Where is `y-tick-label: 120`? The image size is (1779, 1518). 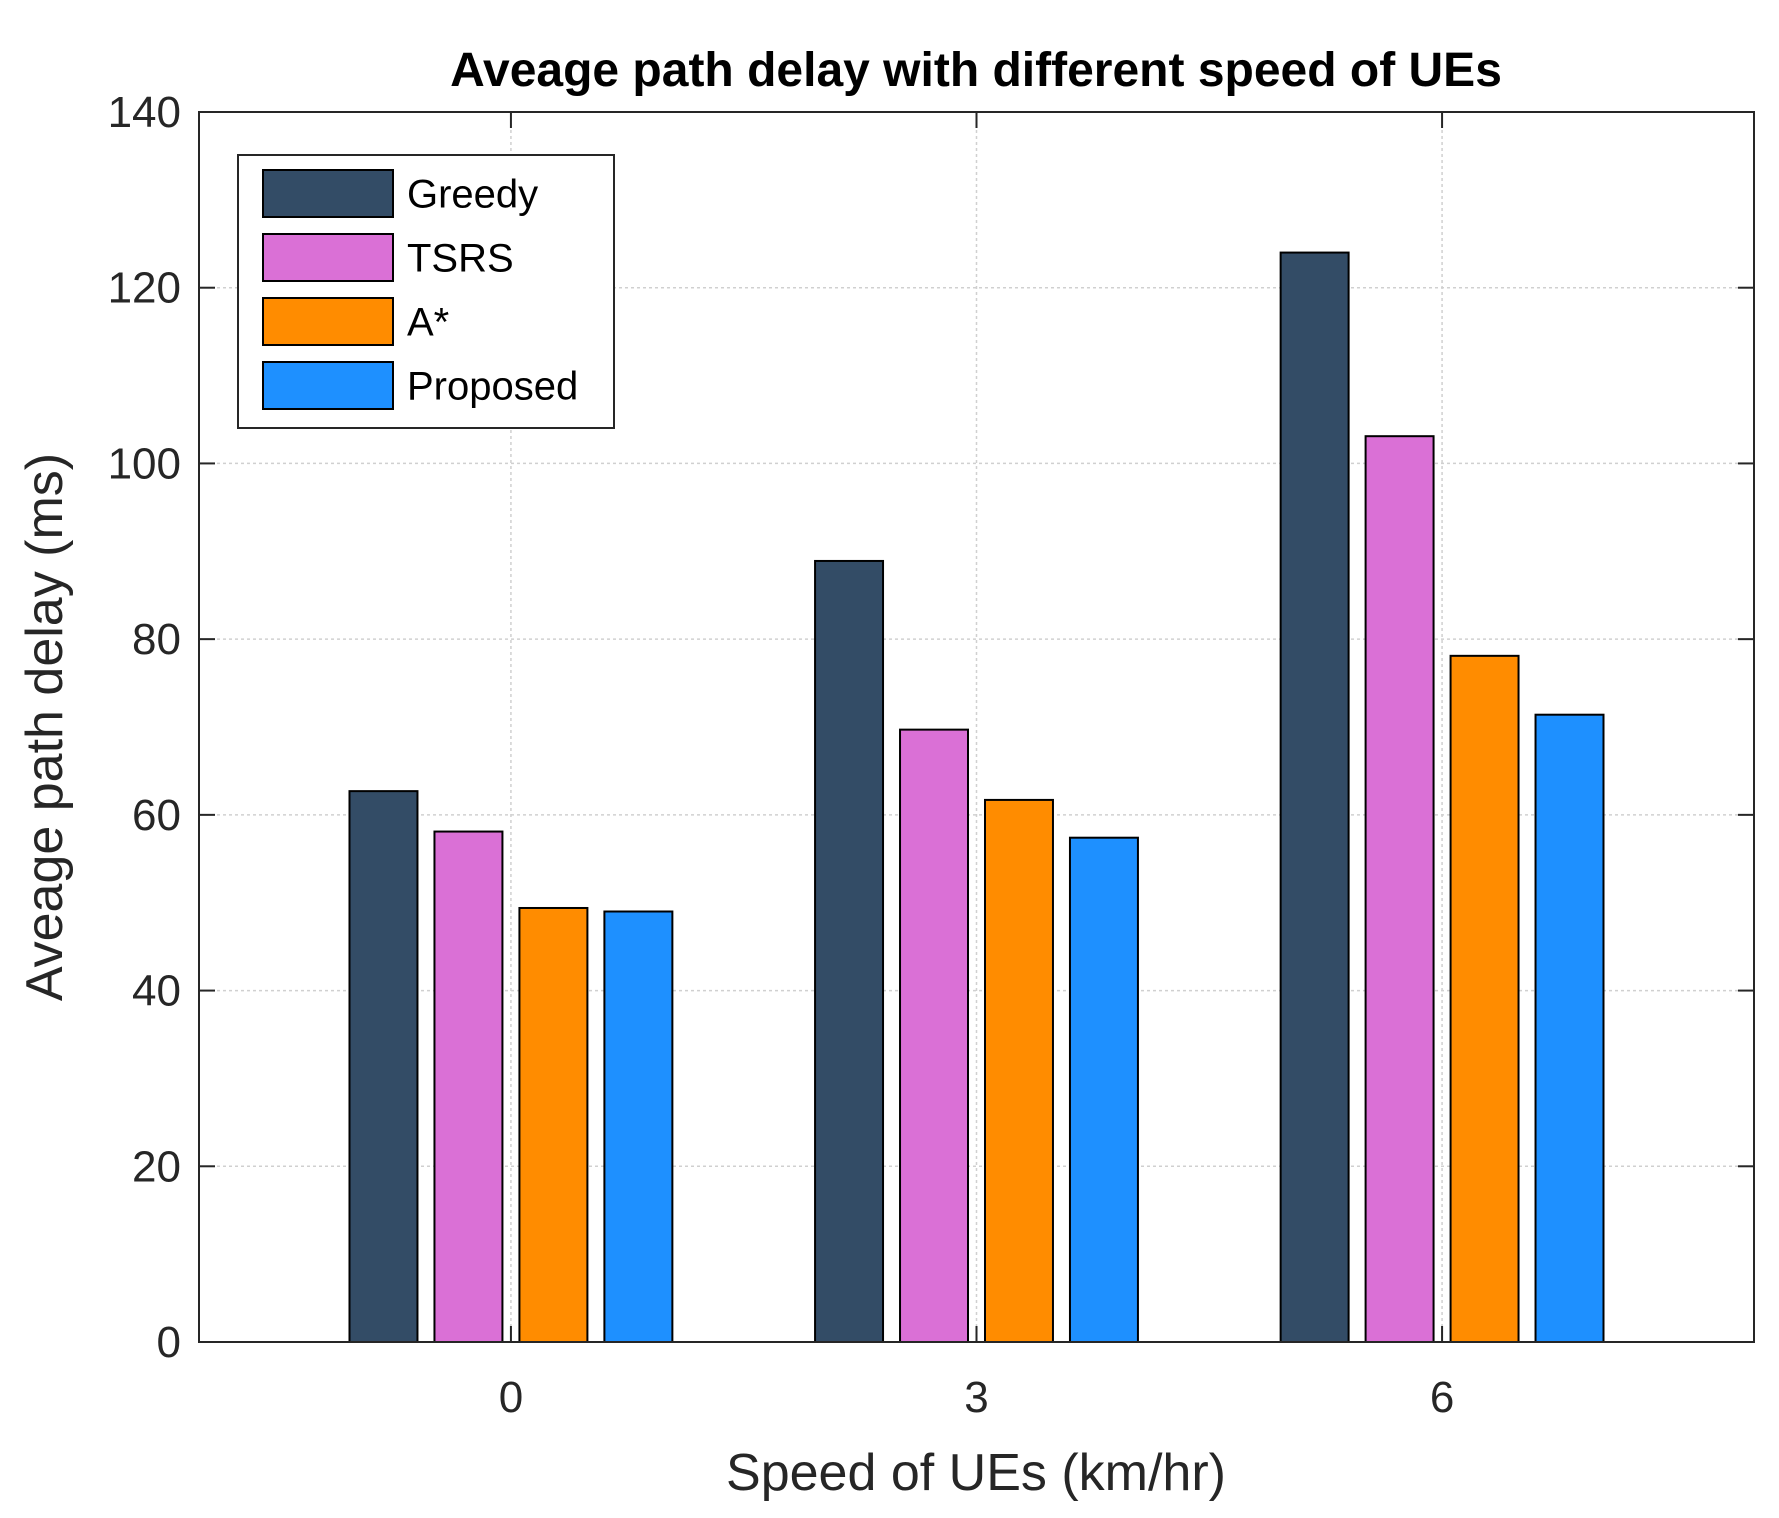
y-tick-label: 120 is located at coordinates (144, 288).